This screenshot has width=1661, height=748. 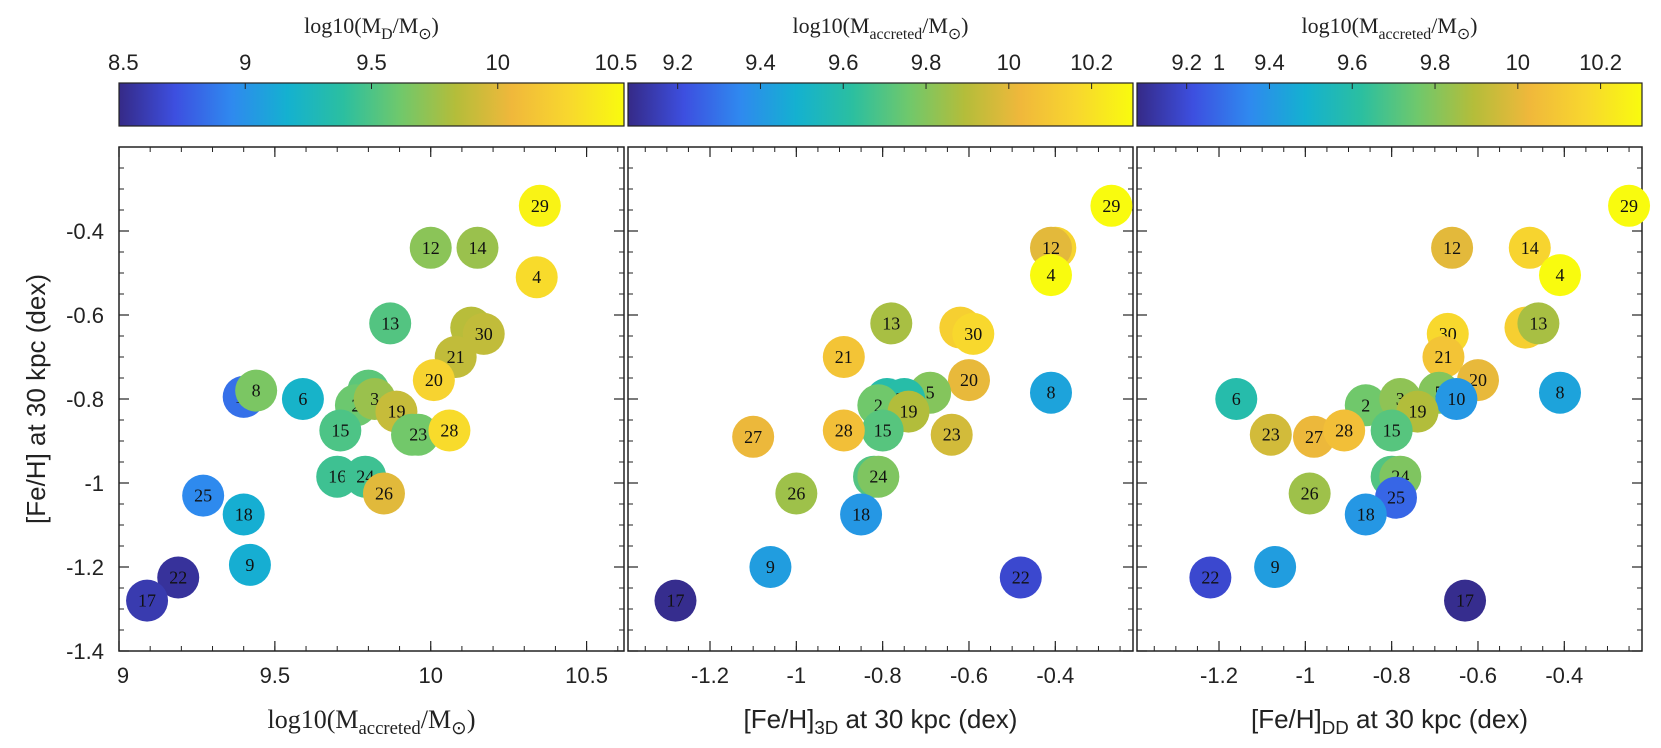 I want to click on data-point: 15, so click(x=882, y=430).